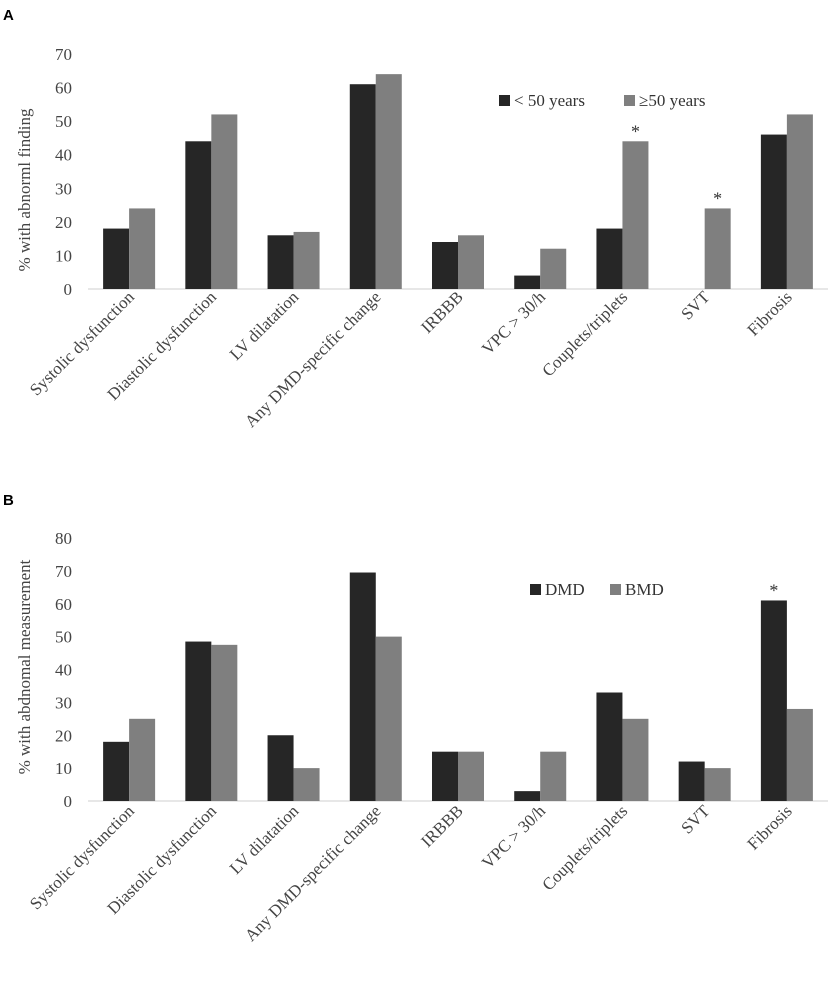  I want to click on panel-b-label: B, so click(8, 500).